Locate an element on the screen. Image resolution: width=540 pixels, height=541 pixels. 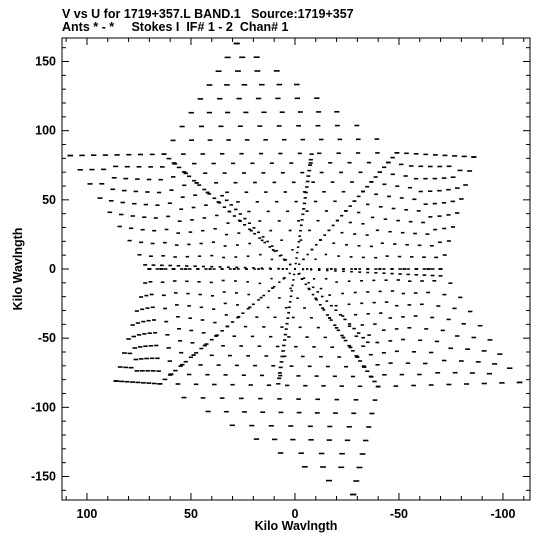
y-tick-label: -100 is located at coordinates (43, 407).